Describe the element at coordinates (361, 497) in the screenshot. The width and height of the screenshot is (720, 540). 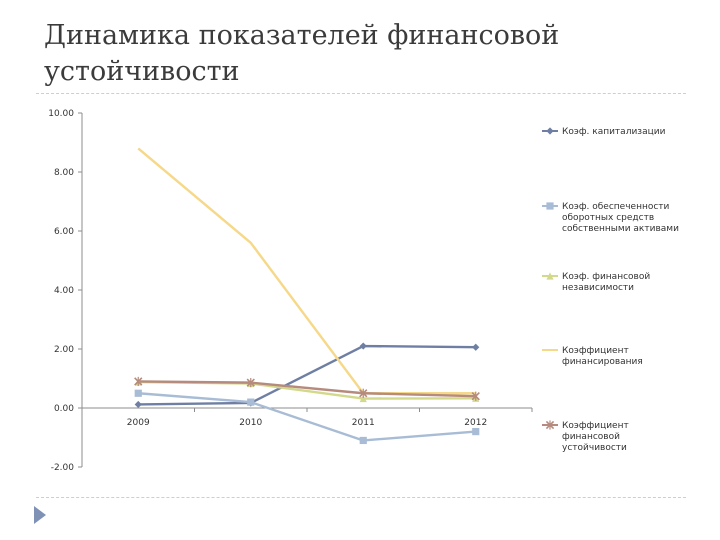
I see `footer-divider` at that location.